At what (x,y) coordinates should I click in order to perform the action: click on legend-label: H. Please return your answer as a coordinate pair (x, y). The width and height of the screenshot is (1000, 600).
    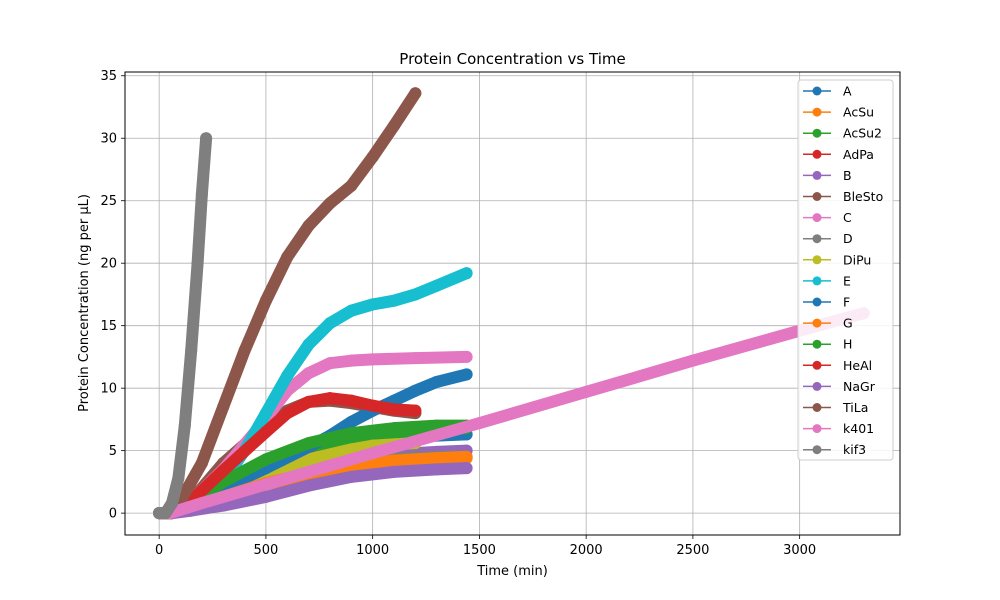
    Looking at the image, I should click on (847, 344).